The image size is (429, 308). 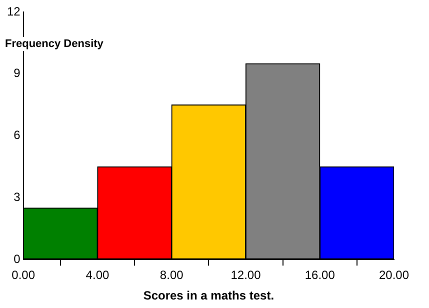 I want to click on x-tick-label: 4.00, so click(x=98, y=275).